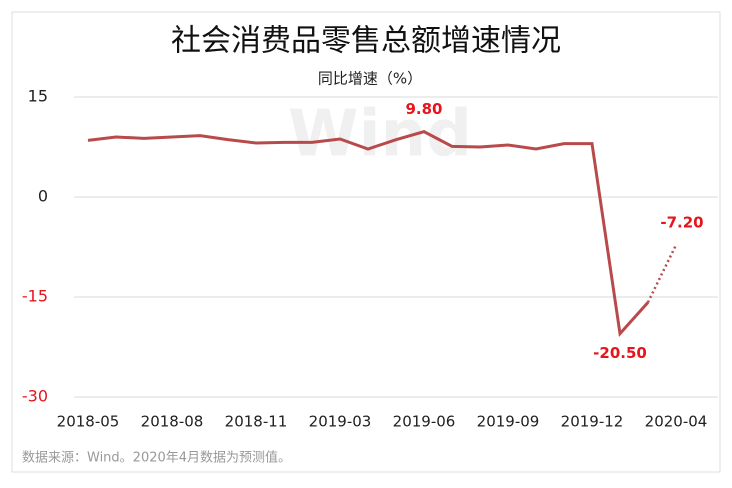 Image resolution: width=732 pixels, height=488 pixels. What do you see at coordinates (256, 422) in the screenshot?
I see `x-tick-label: 2018-11` at bounding box center [256, 422].